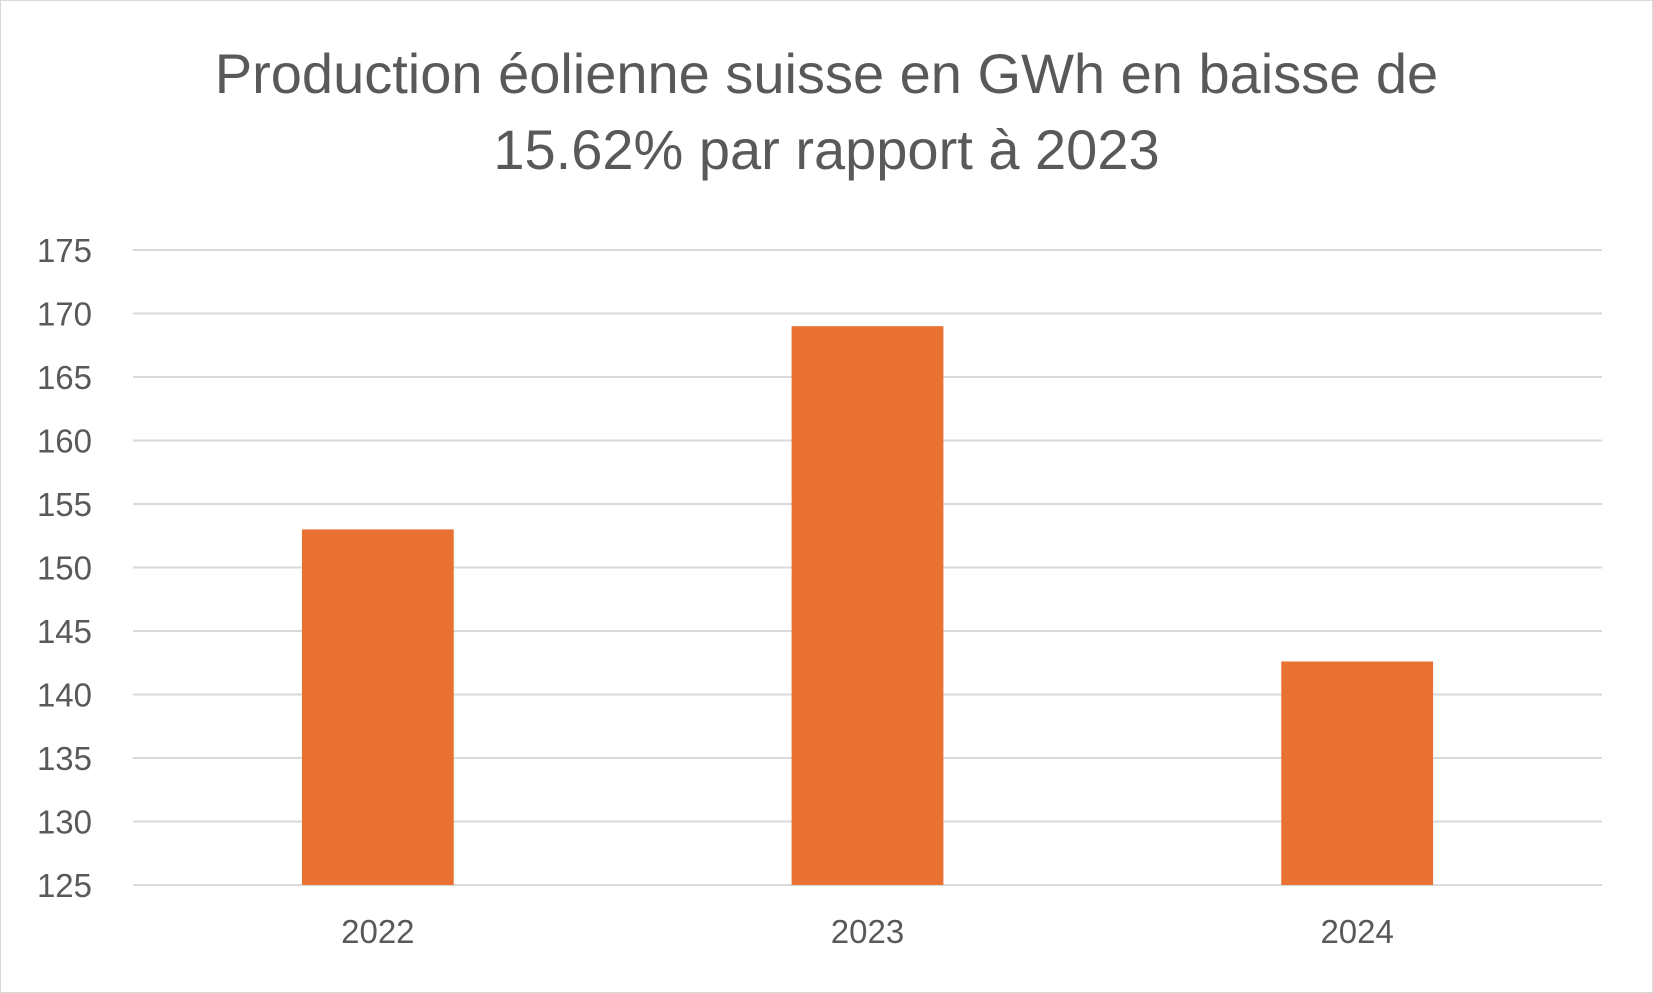 The width and height of the screenshot is (1653, 993). I want to click on y-tick-label-155: 155, so click(64, 504).